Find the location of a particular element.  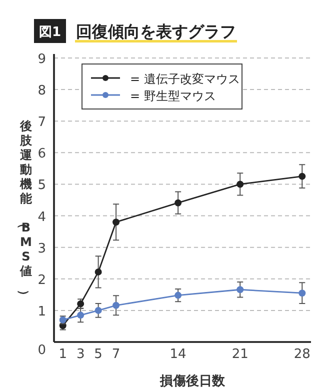

legend-label: = 野生型マウス is located at coordinates (173, 96).